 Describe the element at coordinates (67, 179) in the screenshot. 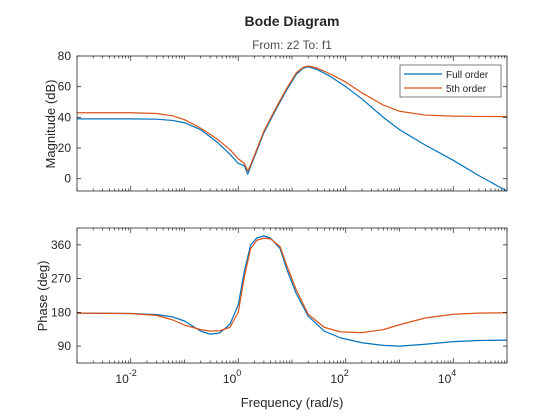

I see `magnitude-ytick-label: 0` at that location.